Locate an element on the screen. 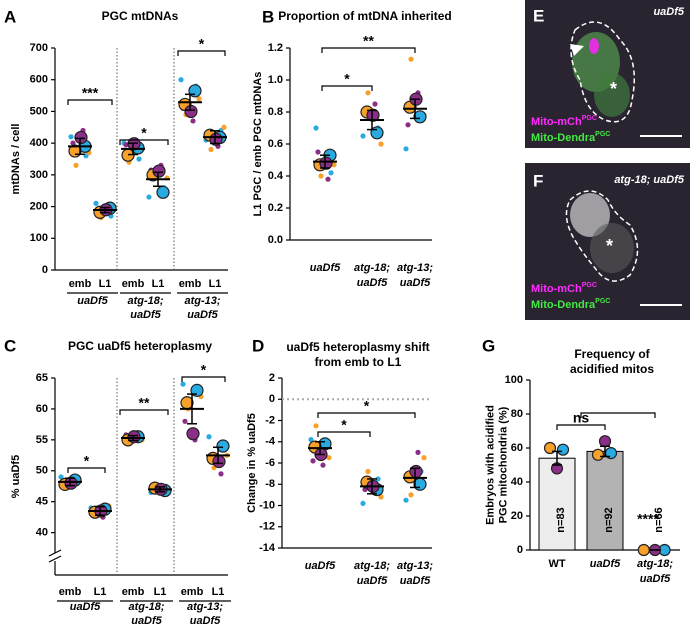 The width and height of the screenshot is (690, 628). y-axis-label: mtDNAs / cell is located at coordinates (16, 159).